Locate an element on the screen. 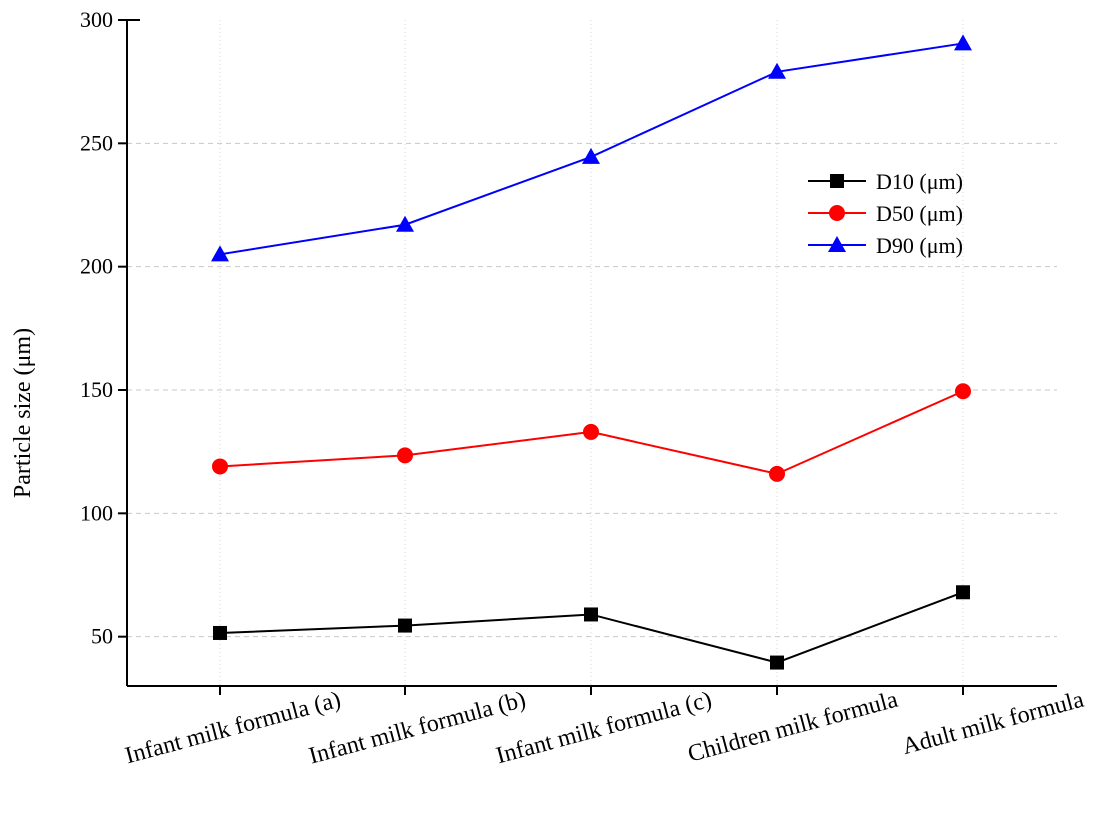 The height and width of the screenshot is (815, 1093). legend-label: D50 (μm) is located at coordinates (919, 213).